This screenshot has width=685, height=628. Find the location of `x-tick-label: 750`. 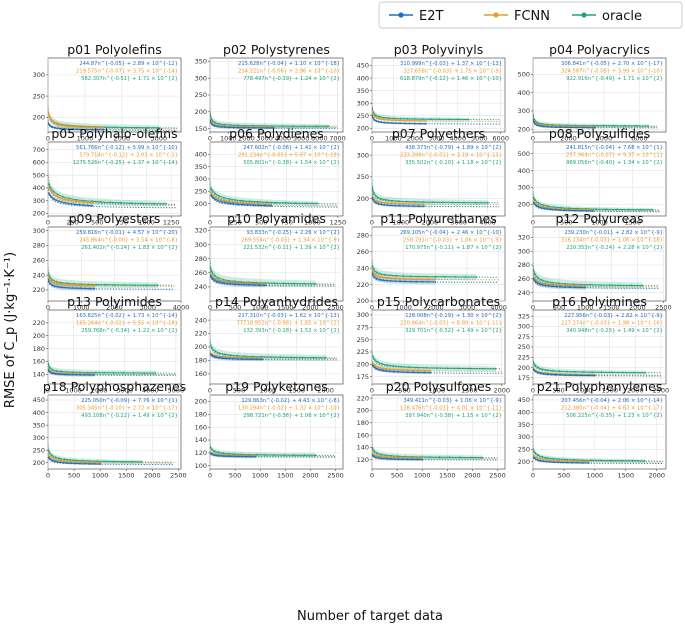

x-tick-label: 750 is located at coordinates (122, 223).